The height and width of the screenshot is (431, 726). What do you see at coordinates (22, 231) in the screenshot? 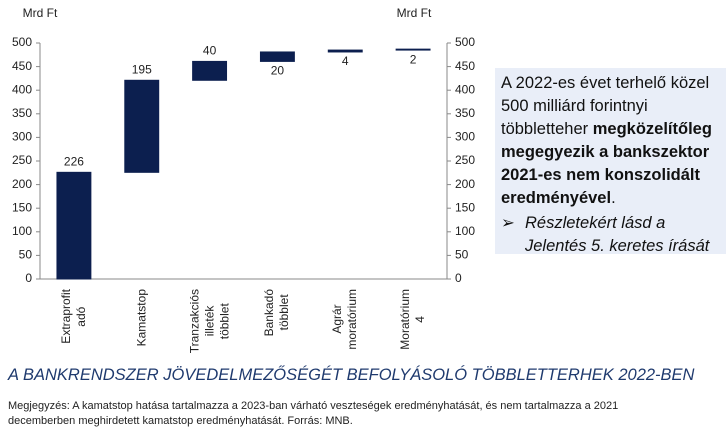
I see `y-tick-label: 100` at bounding box center [22, 231].